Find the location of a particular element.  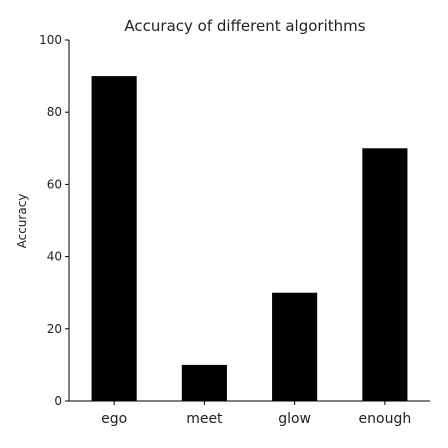

y-tick-label: 80 is located at coordinates (54, 112).